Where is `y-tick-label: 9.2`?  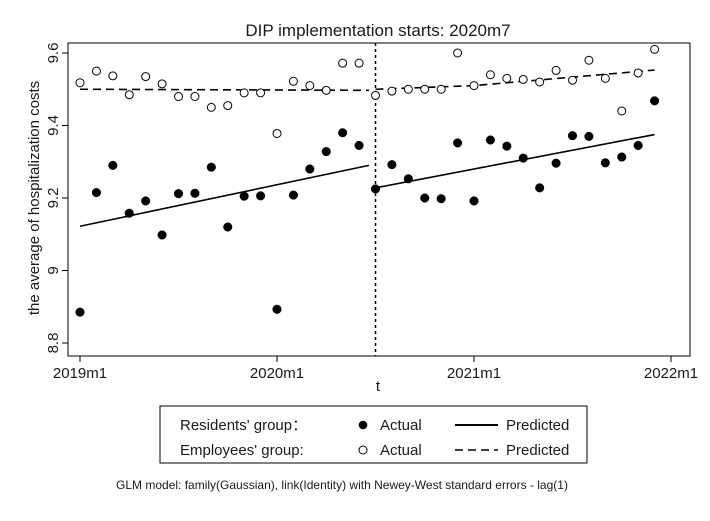 y-tick-label: 9.2 is located at coordinates (53, 198).